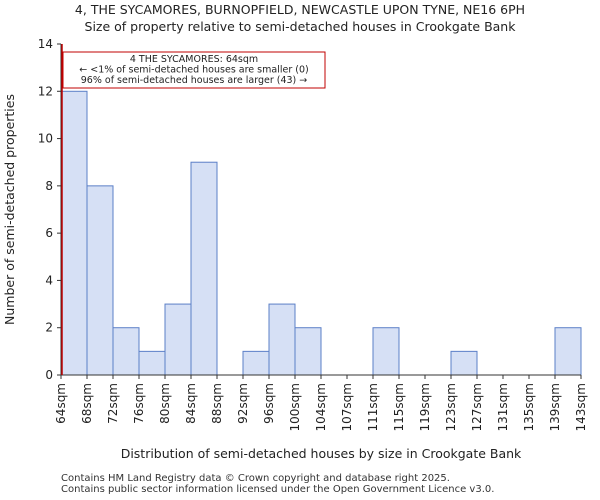 The image size is (600, 500). What do you see at coordinates (373, 407) in the screenshot?
I see `x-tick-label: 111sqm` at bounding box center [373, 407].